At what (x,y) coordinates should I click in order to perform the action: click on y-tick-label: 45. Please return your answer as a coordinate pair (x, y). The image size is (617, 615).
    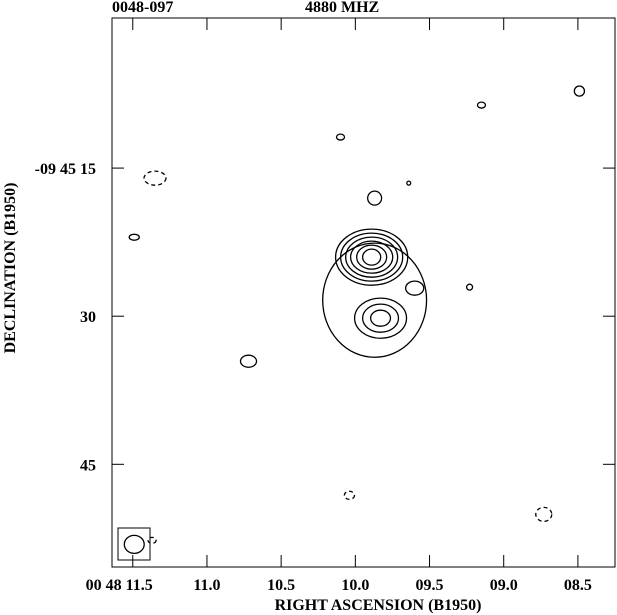
    Looking at the image, I should click on (88, 465).